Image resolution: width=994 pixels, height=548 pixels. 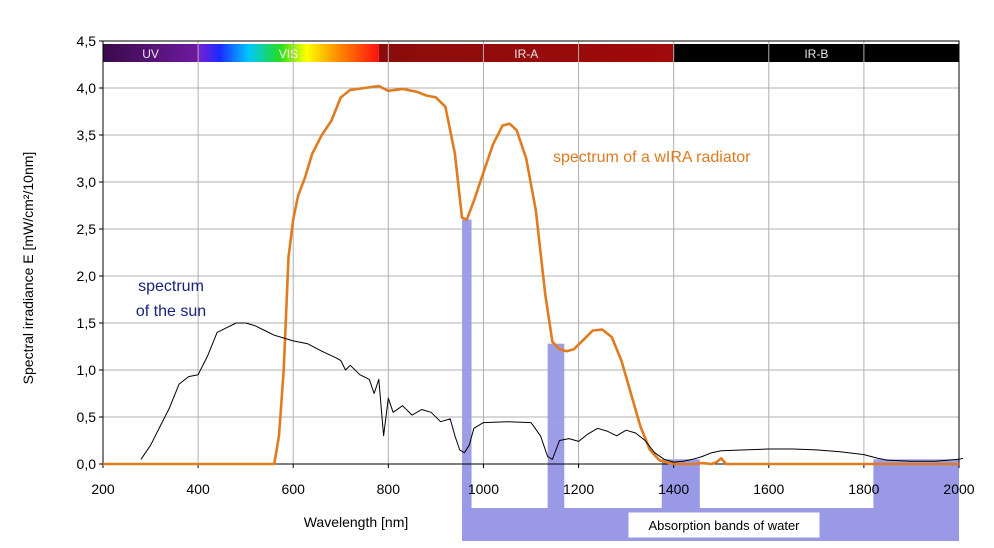 What do you see at coordinates (171, 311) in the screenshot?
I see `sun-spectrum-annotation-line2: of the sun` at bounding box center [171, 311].